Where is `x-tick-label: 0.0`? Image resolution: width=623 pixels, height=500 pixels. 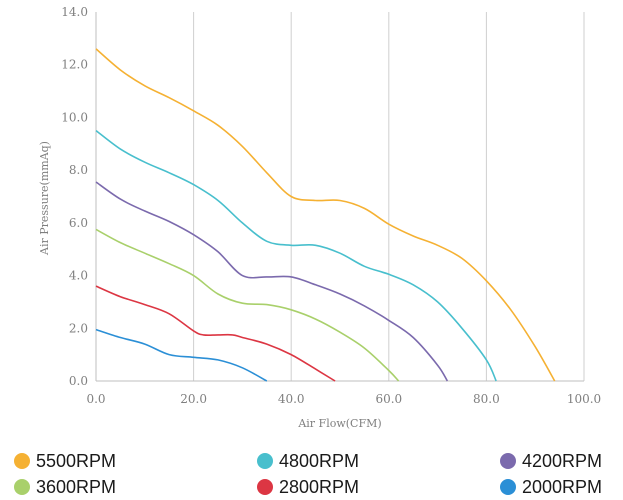 x-tick-label: 0.0 is located at coordinates (95, 399).